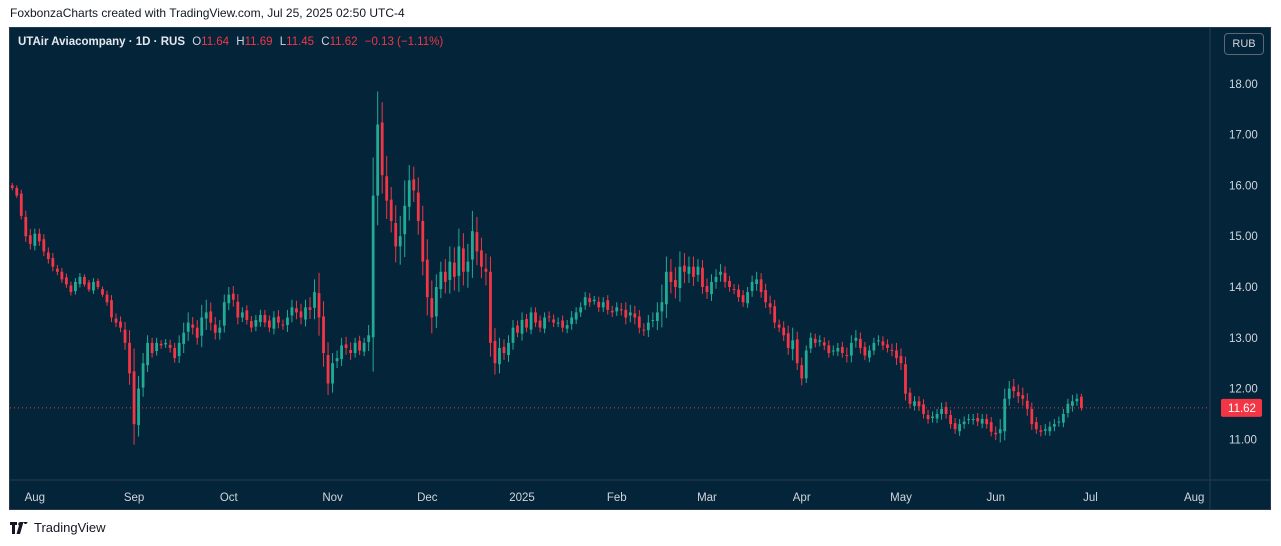 This screenshot has width=1281, height=546. I want to click on close-value: 11.62, so click(343, 42).